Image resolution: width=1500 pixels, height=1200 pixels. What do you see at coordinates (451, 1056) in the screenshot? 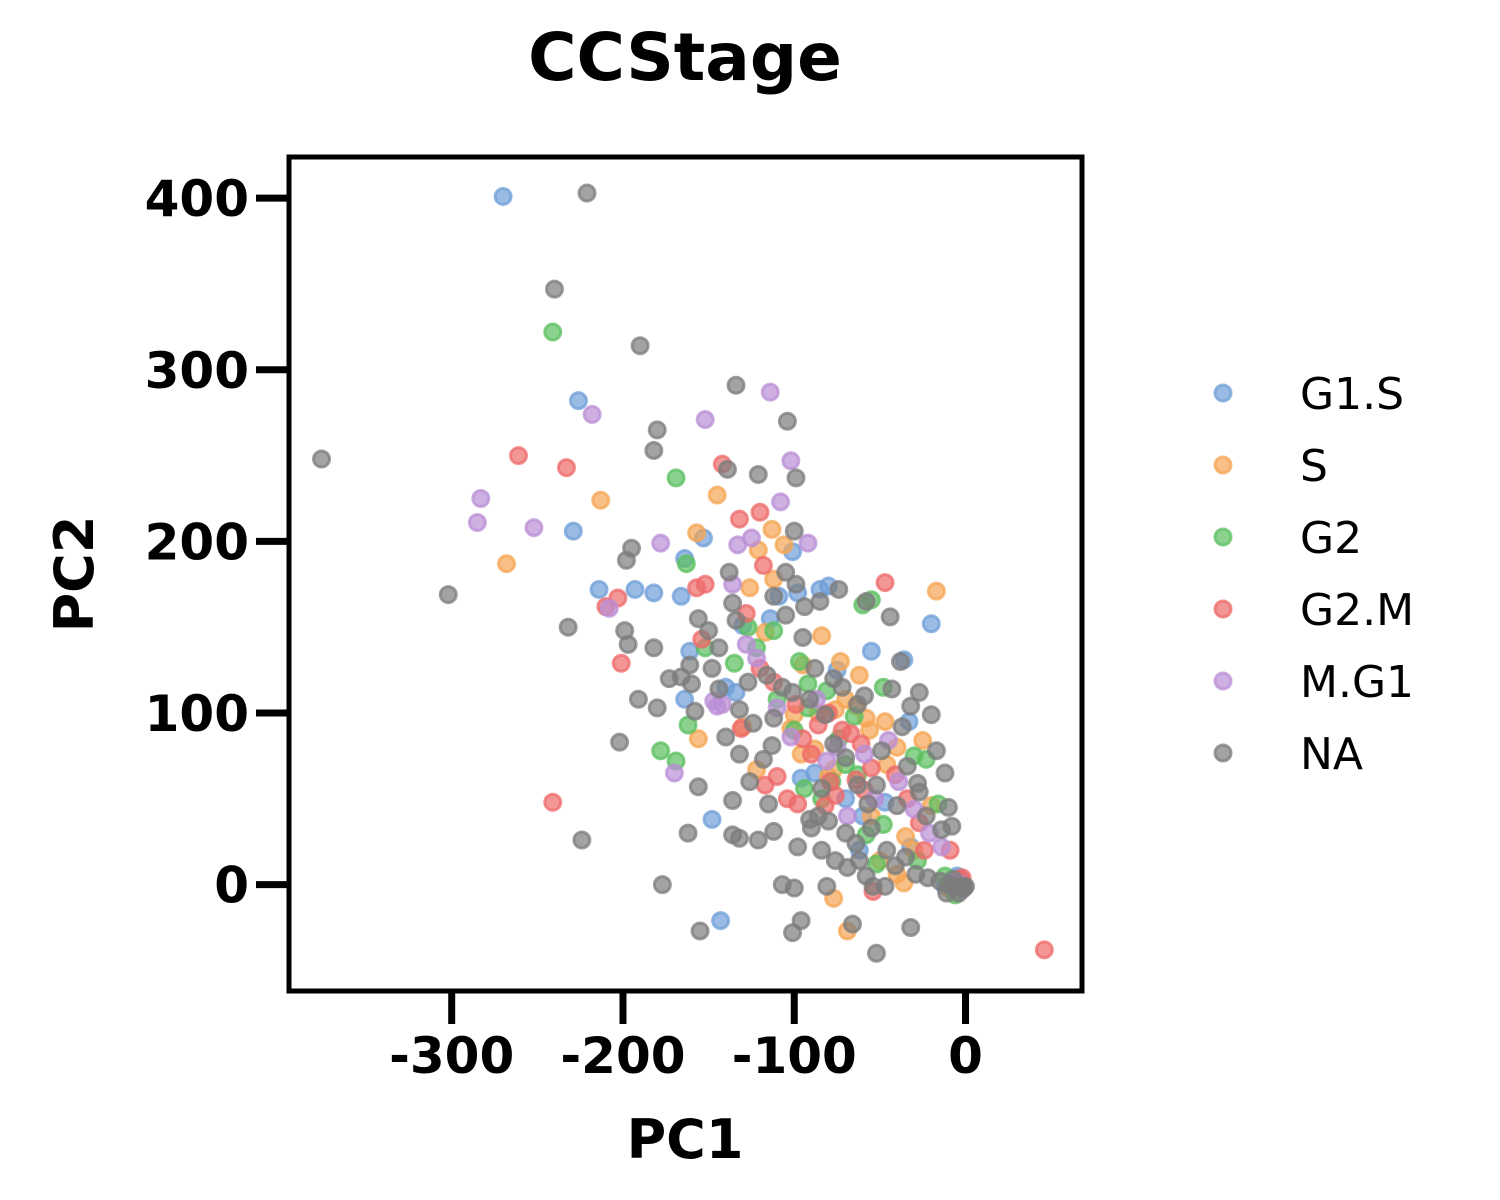
I see `x-tick-label: -300` at bounding box center [451, 1056].